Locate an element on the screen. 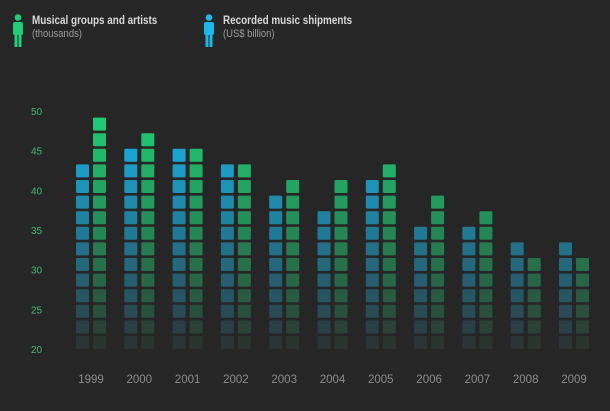 The height and width of the screenshot is (411, 610). y-tick-label: 45 is located at coordinates (37, 152).